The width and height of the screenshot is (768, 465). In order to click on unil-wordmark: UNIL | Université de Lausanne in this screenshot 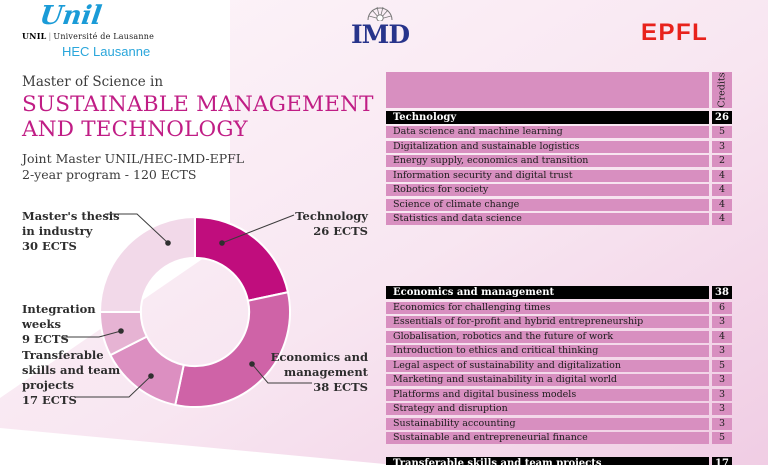, I will do `click(88, 36)`.